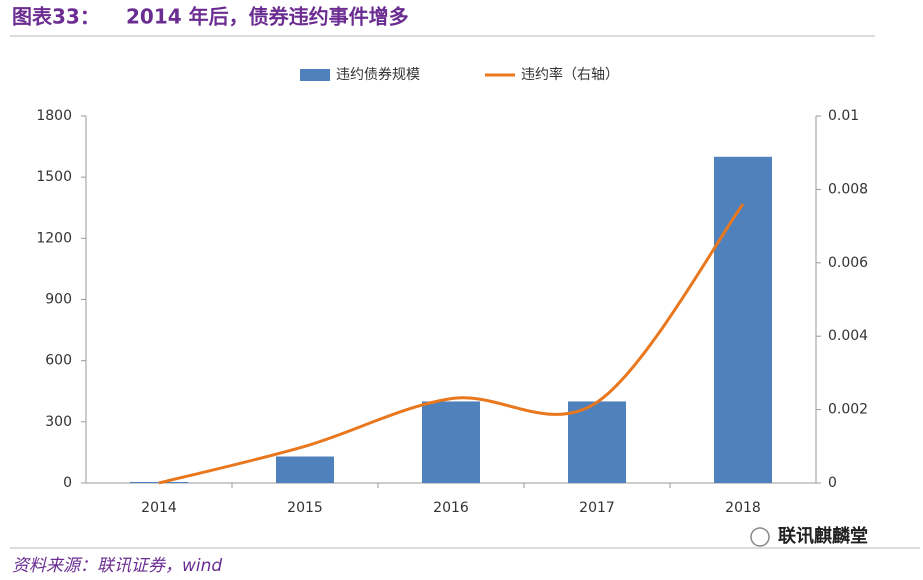  What do you see at coordinates (315, 75) in the screenshot?
I see `legend-swatch` at bounding box center [315, 75].